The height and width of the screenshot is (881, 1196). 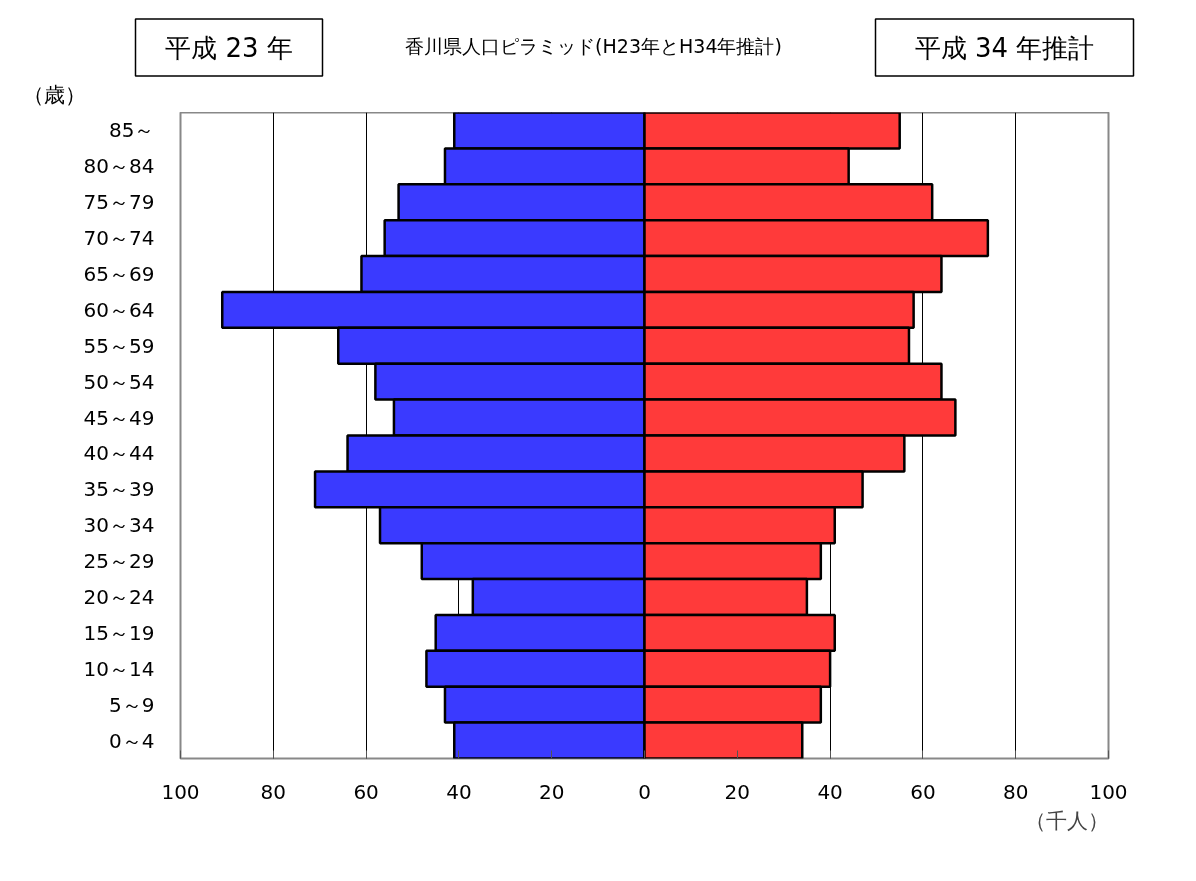 I want to click on y-tick-label: 40～44, so click(x=119, y=453).